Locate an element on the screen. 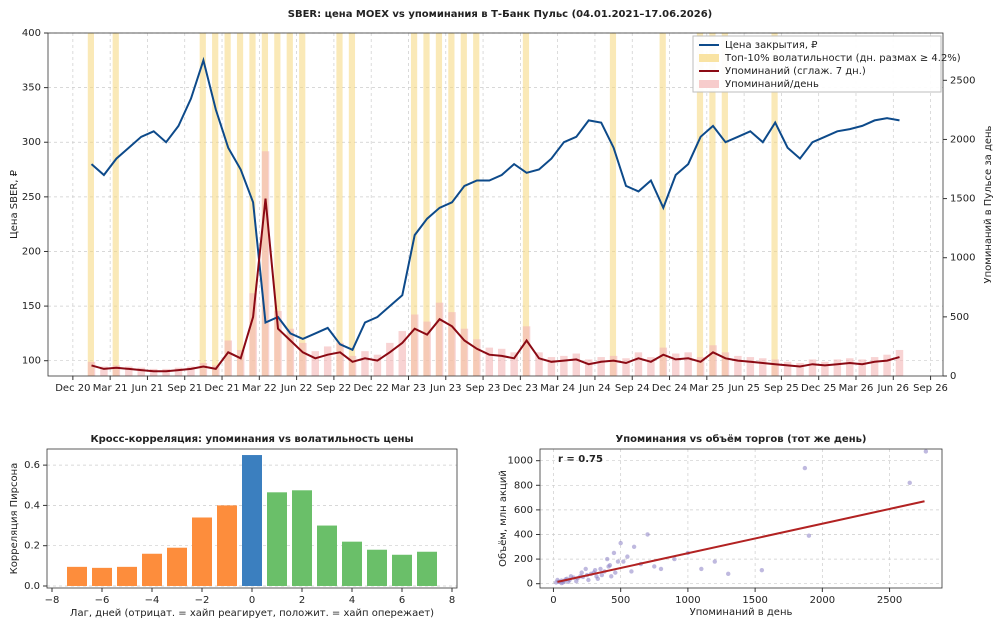 The height and width of the screenshot is (624, 1000). x-axis-label: Упоминаний в день is located at coordinates (741, 612).